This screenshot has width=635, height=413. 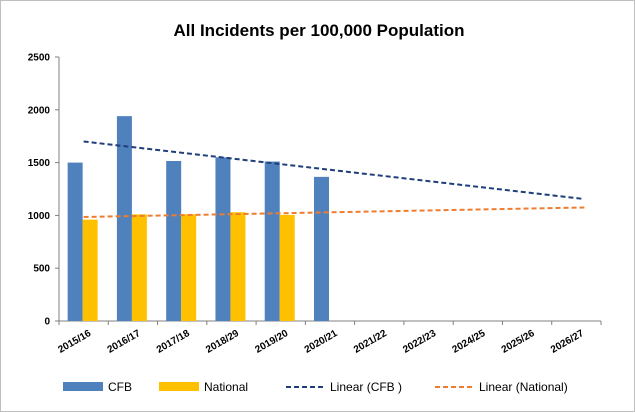 I want to click on x-tick-label: 2022/23, so click(x=419, y=342).